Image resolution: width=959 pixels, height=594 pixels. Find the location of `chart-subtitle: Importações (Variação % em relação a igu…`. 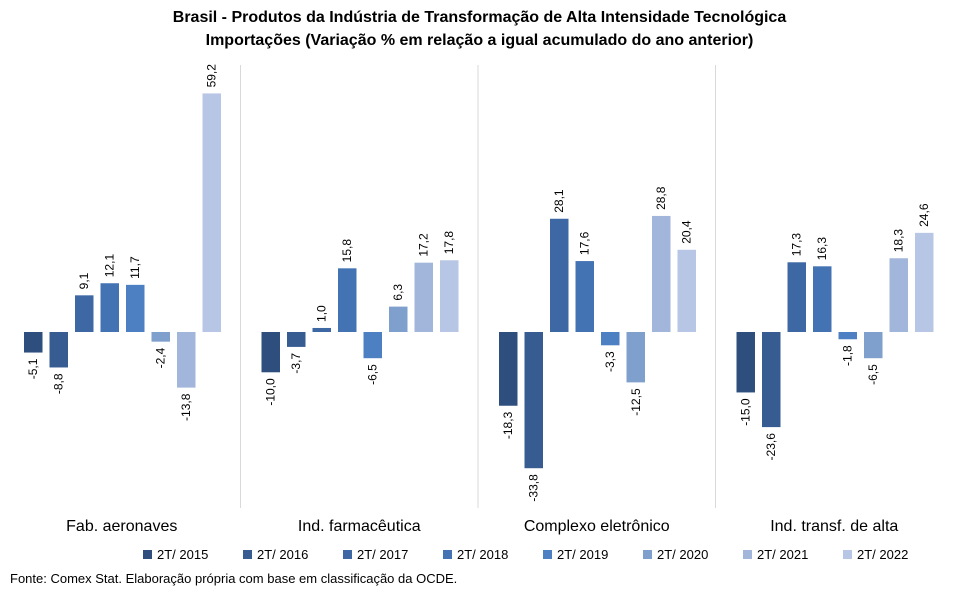

chart-subtitle: Importações (Variação % em relação a igu… is located at coordinates (479, 40).